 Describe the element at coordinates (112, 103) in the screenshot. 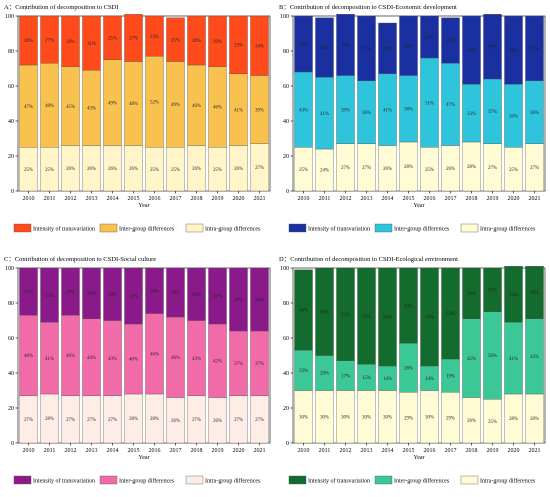

I see `data-label: 49%` at that location.